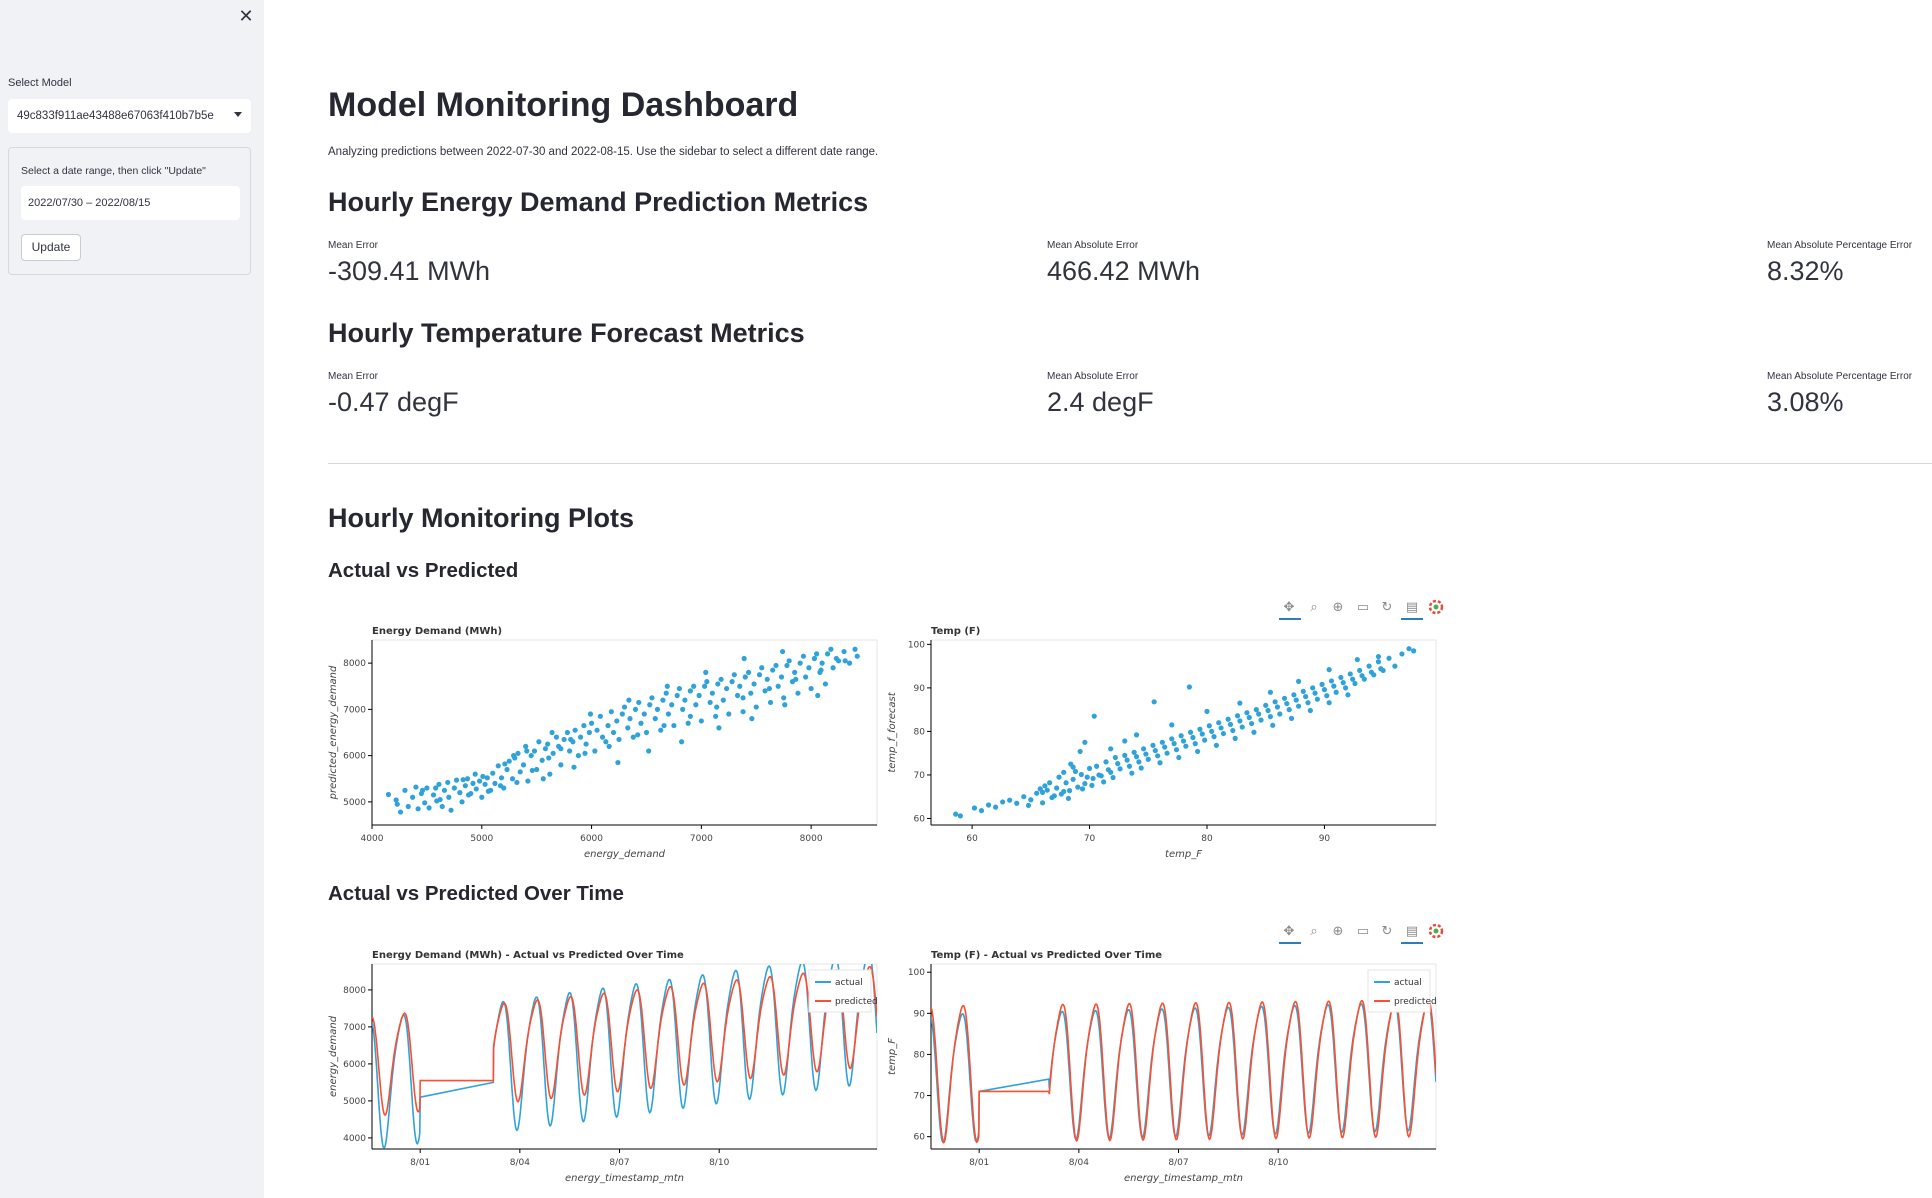 The width and height of the screenshot is (1932, 1198). I want to click on legend-label-predicted: predicted, so click(1415, 1002).